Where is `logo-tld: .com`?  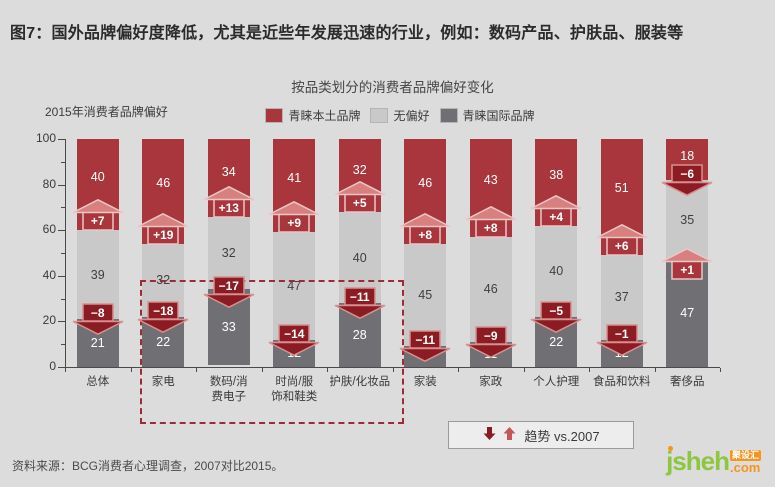
logo-tld: .com is located at coordinates (745, 467).